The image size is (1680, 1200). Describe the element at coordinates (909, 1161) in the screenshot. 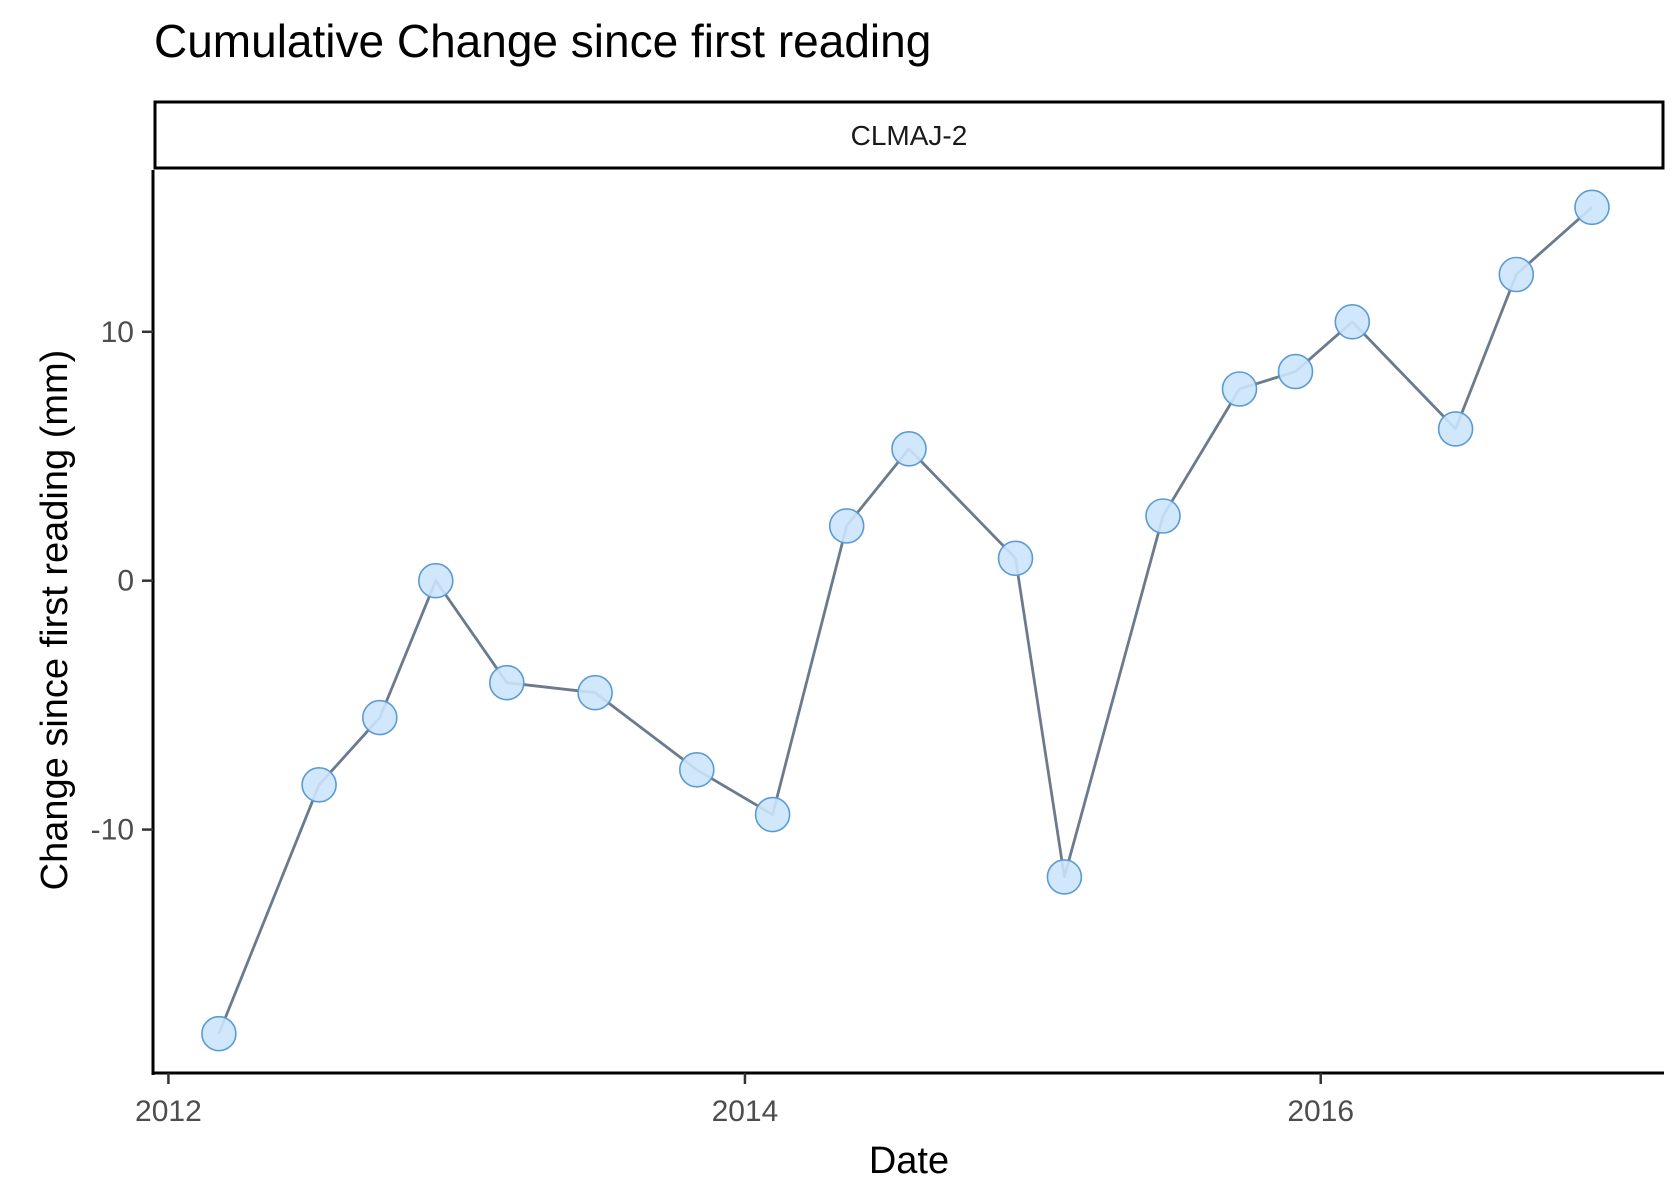

I see `x-axis-title: Date` at that location.